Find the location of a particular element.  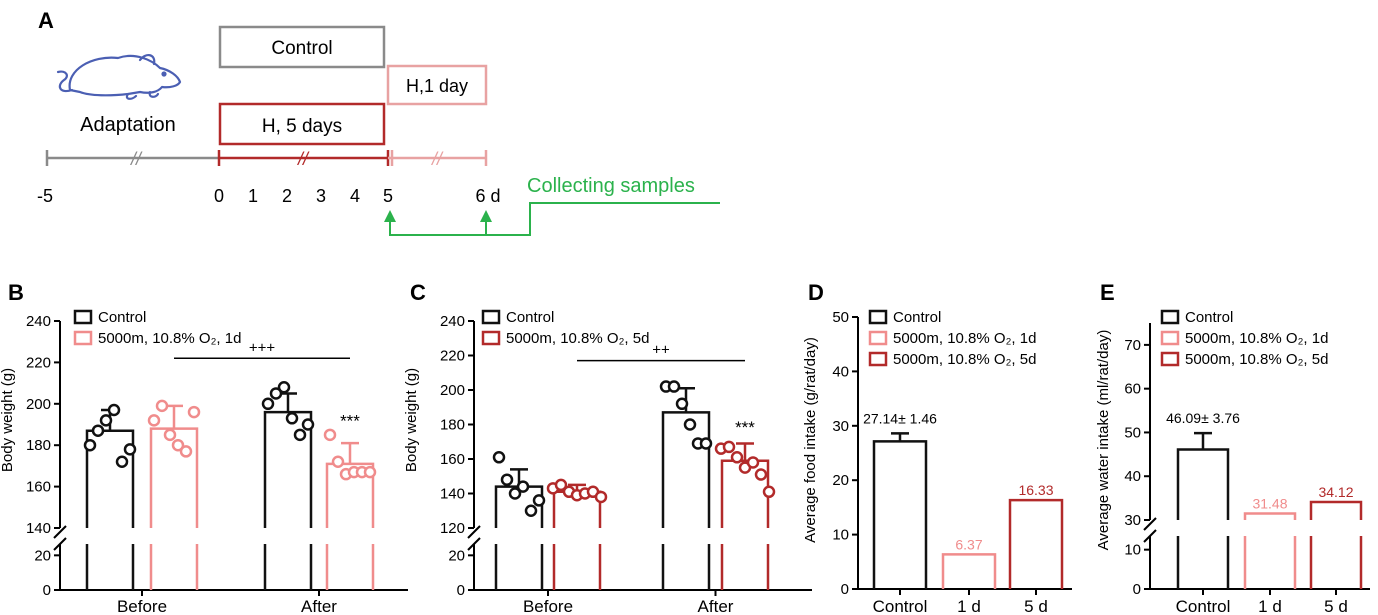

x-tick-label: After is located at coordinates (319, 606).